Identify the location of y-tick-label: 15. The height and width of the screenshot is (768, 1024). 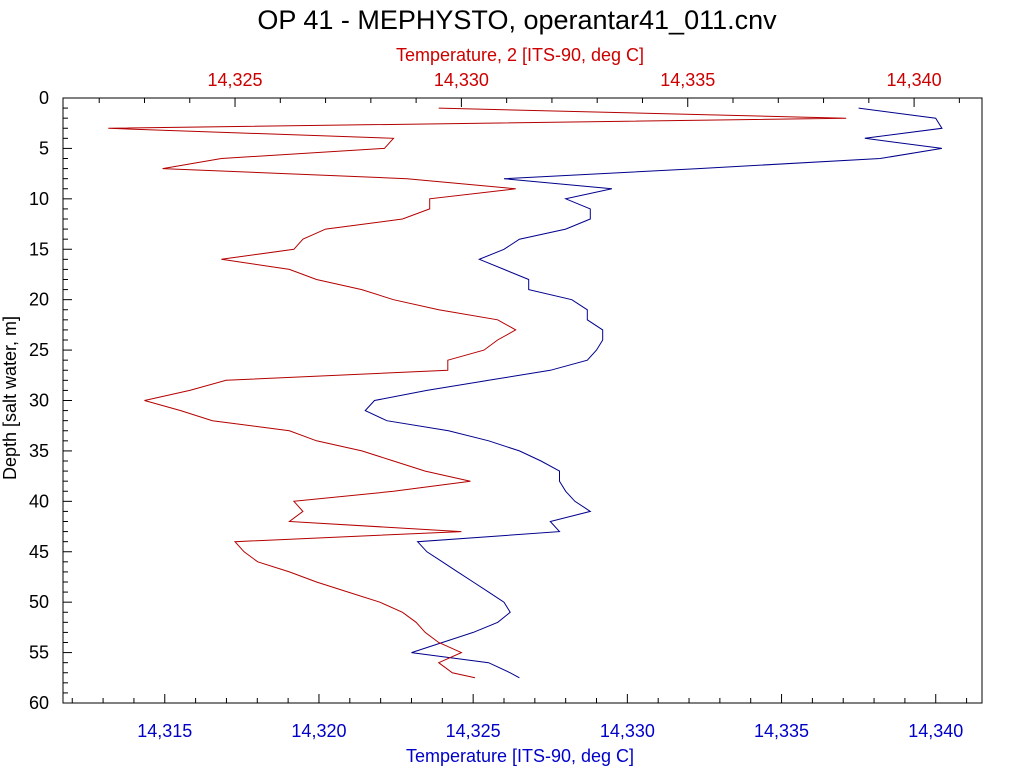
(39, 249).